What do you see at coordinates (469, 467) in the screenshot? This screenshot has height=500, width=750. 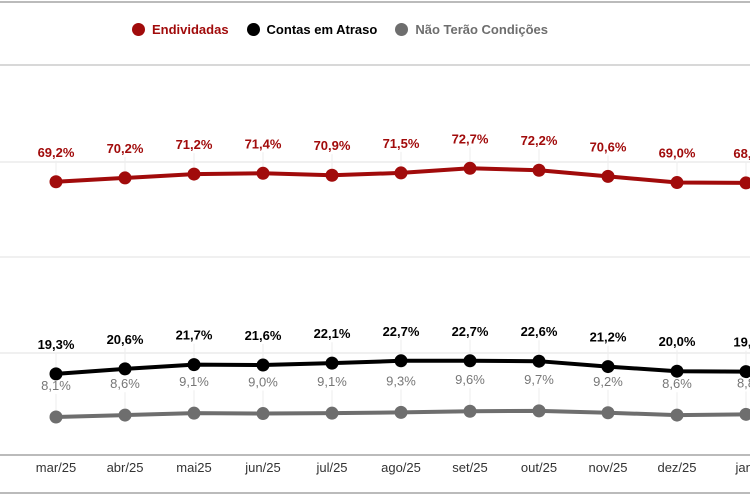 I see `x-tick-label: set/25` at bounding box center [469, 467].